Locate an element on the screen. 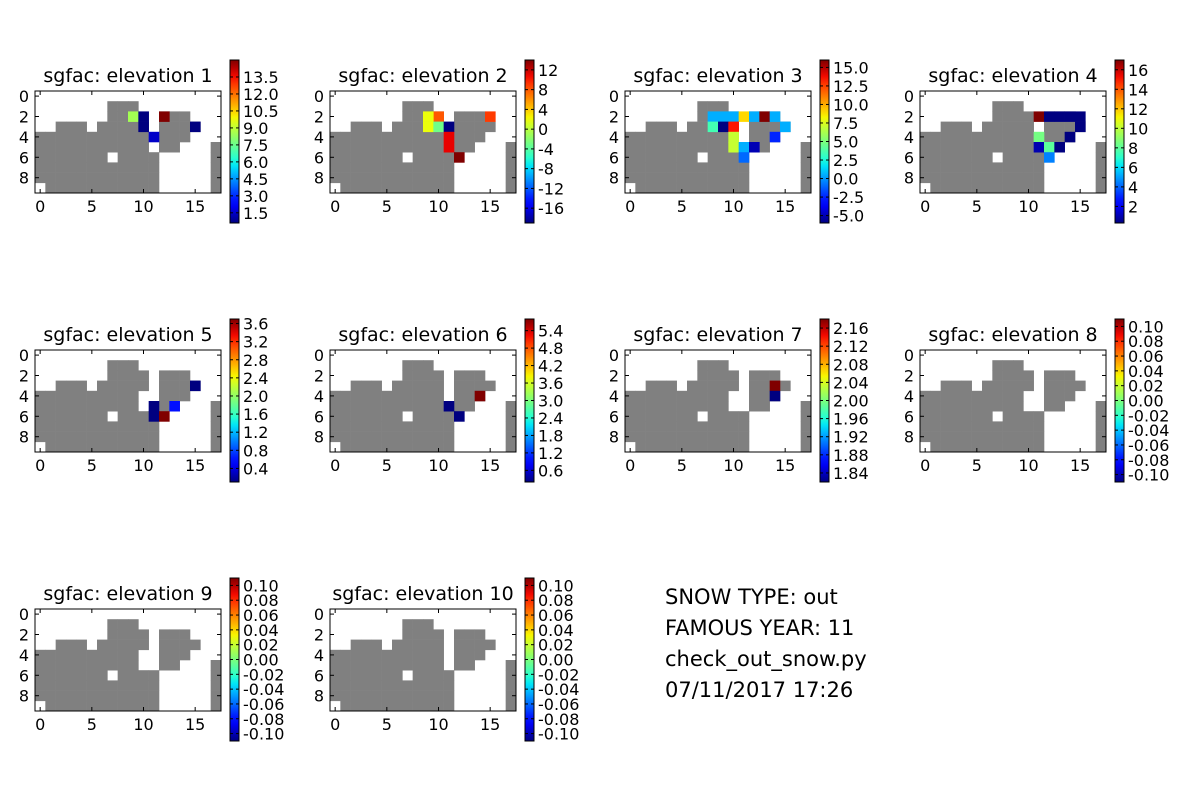  colorbar-tick-label: 0.02 is located at coordinates (556, 645).